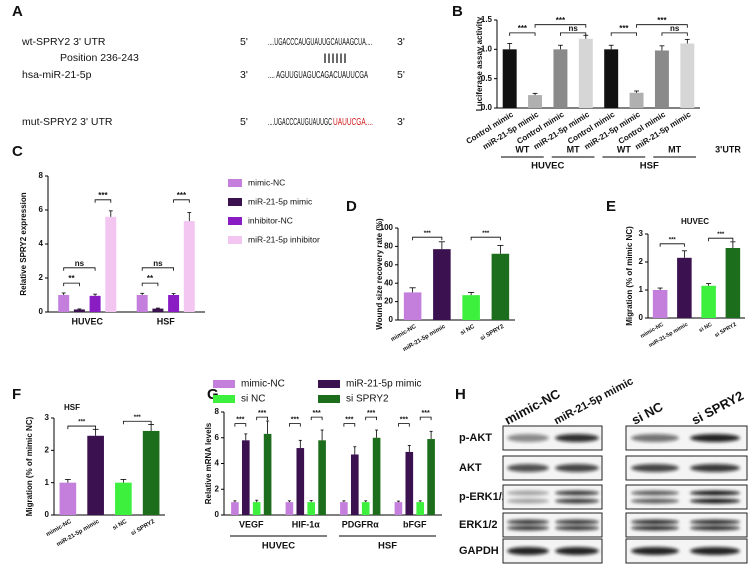 This screenshot has height=569, width=752. What do you see at coordinates (547, 166) in the screenshot?
I see `group-label: HUVEC` at bounding box center [547, 166].